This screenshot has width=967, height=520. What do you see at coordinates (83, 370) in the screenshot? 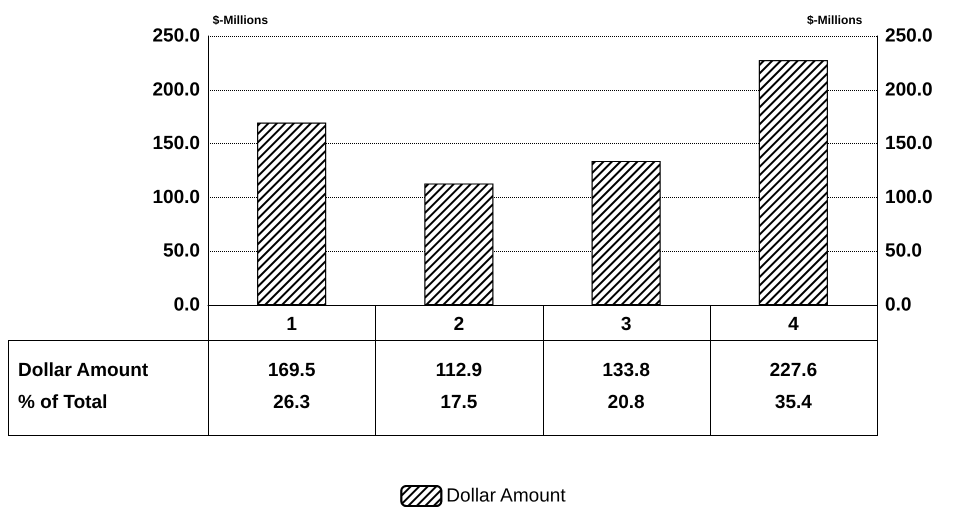
I see `text: Dollar Amount` at bounding box center [83, 370].